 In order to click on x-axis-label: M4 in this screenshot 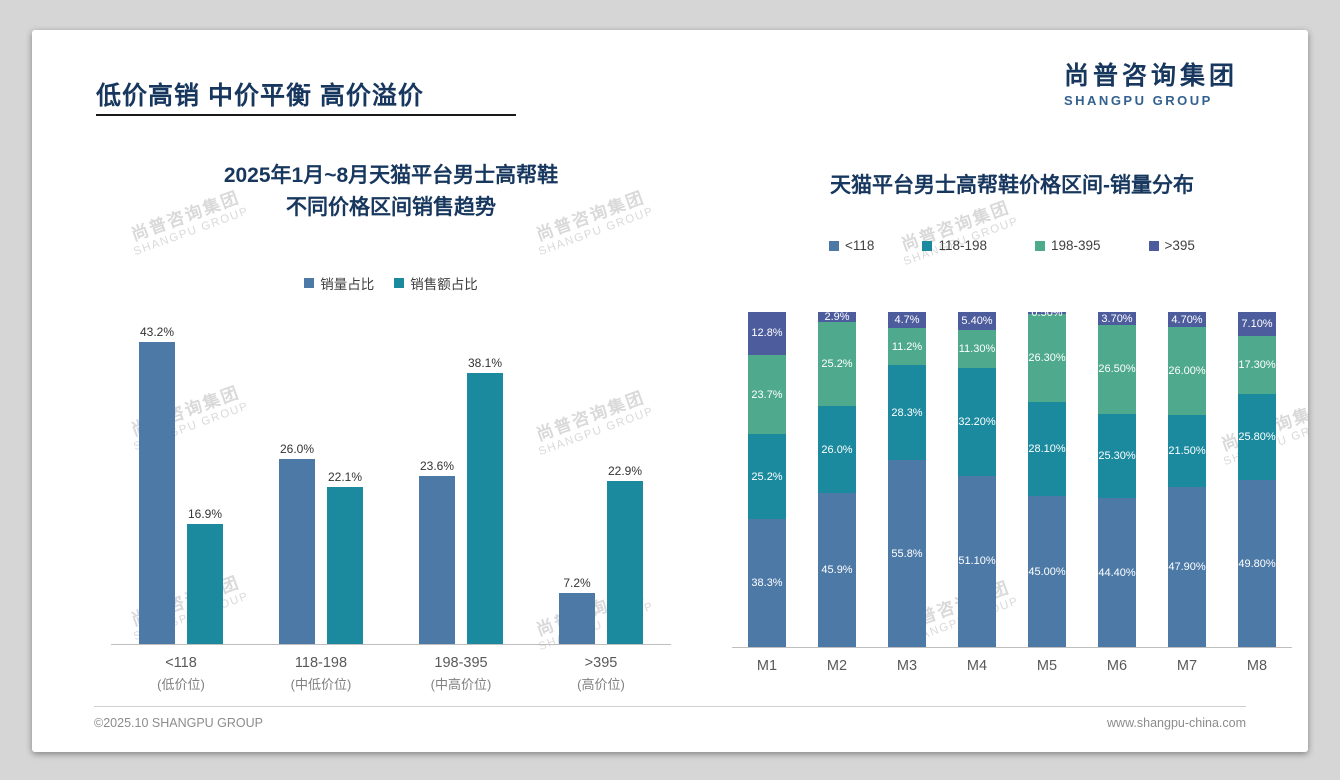, I will do `click(977, 666)`.